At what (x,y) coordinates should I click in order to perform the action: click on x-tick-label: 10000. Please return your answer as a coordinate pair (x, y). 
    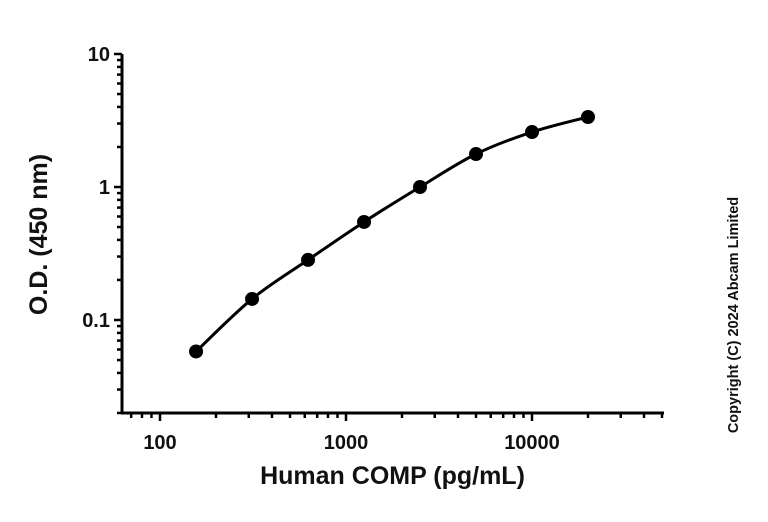
    Looking at the image, I should click on (532, 443).